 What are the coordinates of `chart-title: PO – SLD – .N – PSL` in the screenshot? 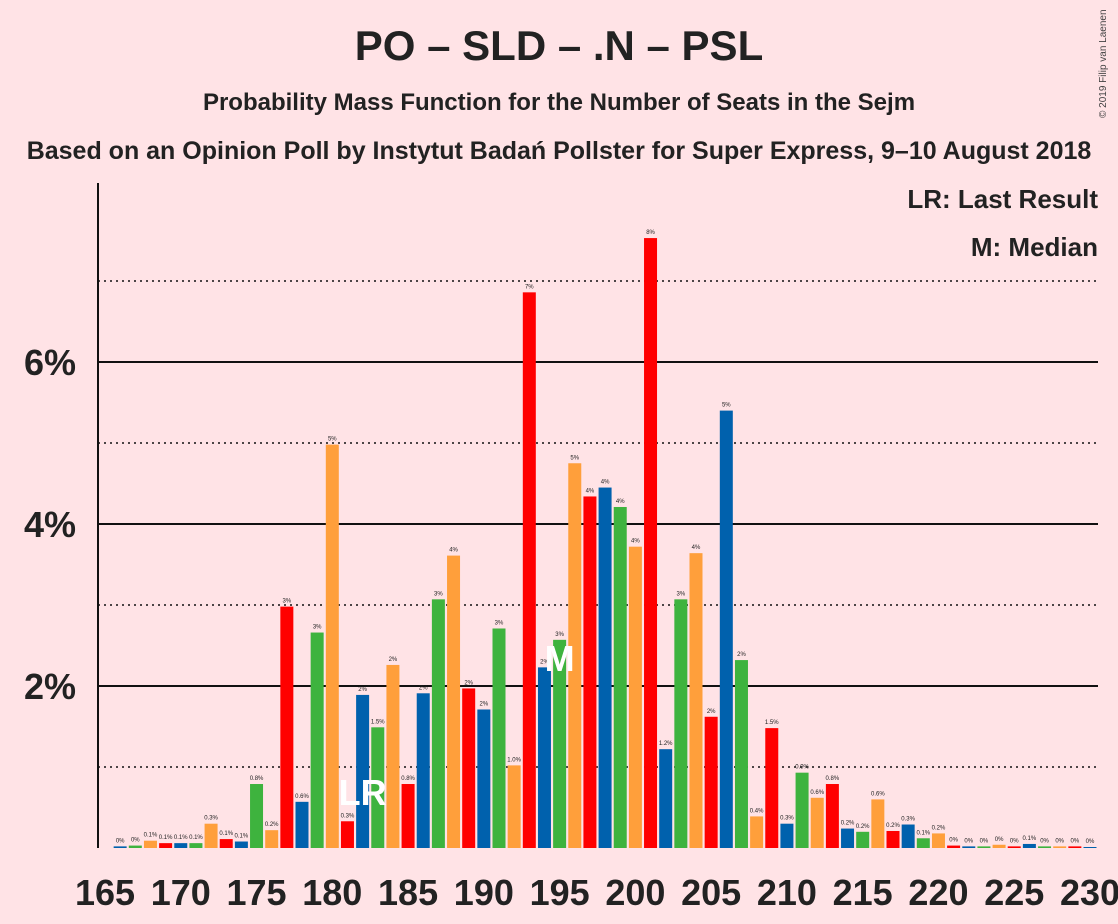 It's located at (559, 45).